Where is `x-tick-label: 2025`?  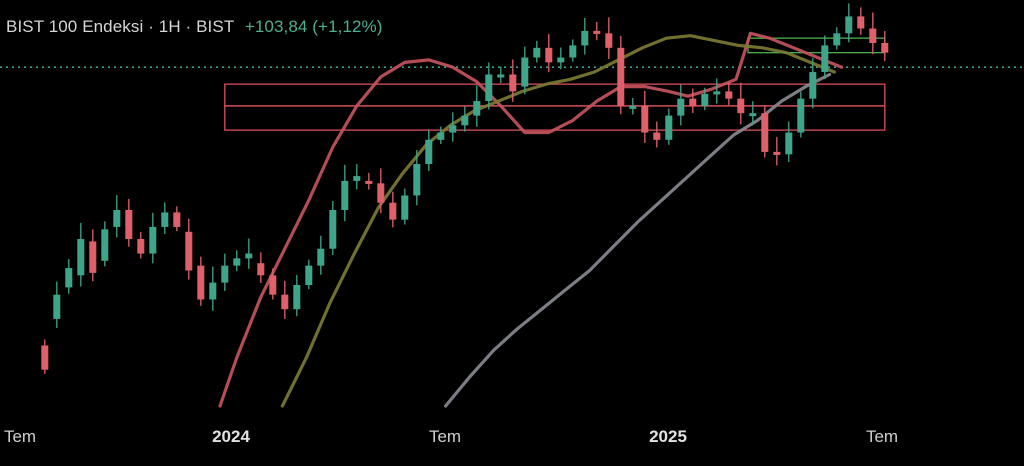
x-tick-label: 2025 is located at coordinates (668, 436).